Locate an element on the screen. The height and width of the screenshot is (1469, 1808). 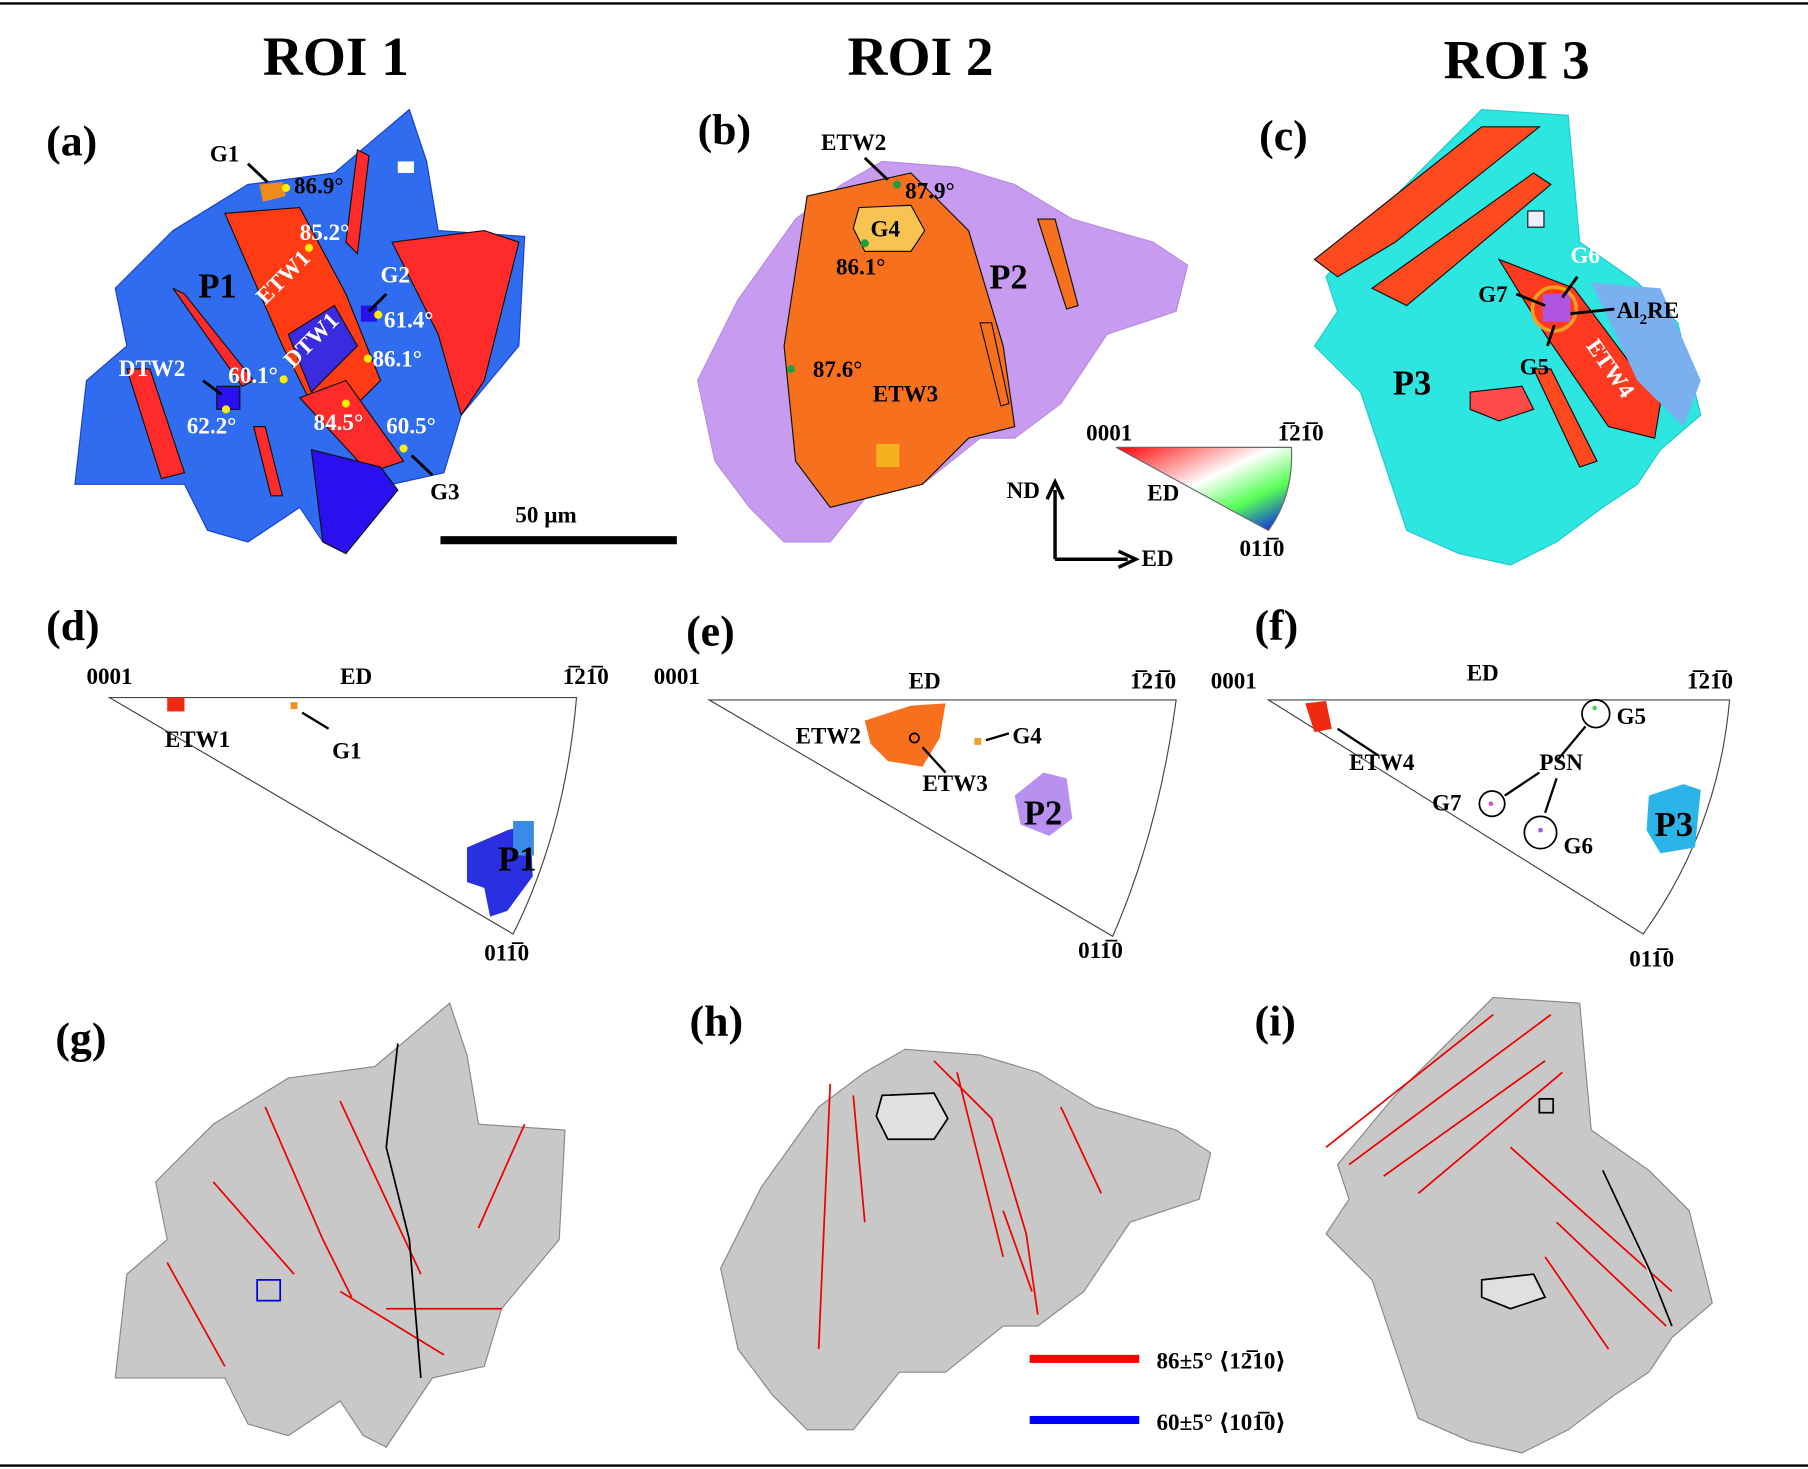
ipf-e-0001: 0001 is located at coordinates (677, 676).